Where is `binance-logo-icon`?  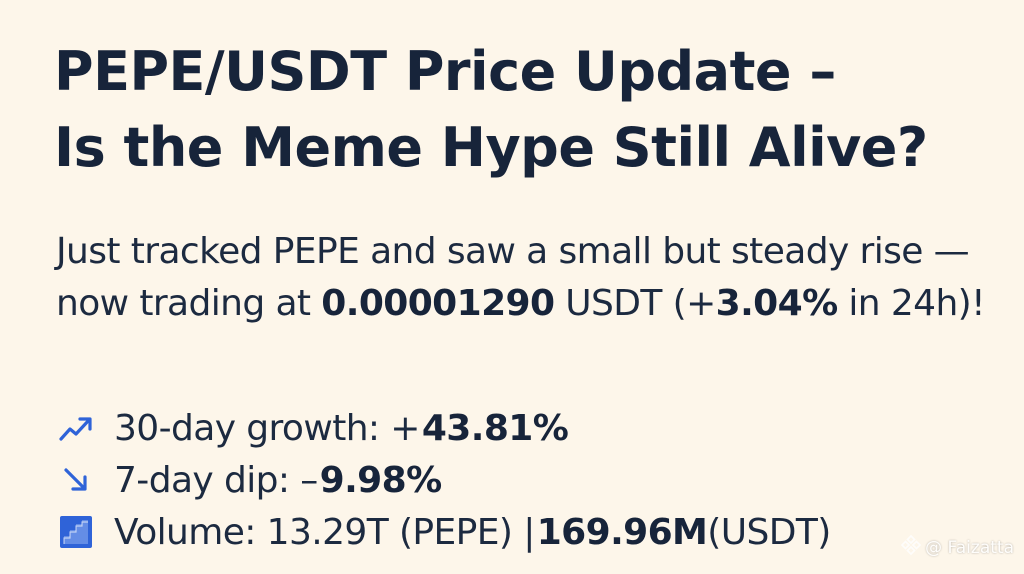 binance-logo-icon is located at coordinates (911, 547).